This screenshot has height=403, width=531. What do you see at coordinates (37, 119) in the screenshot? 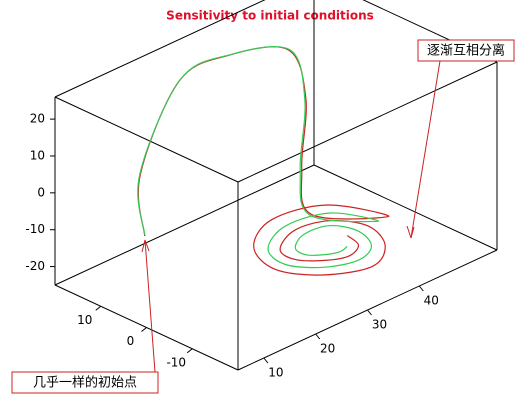
I see `z-tick-label: 20` at bounding box center [37, 119].